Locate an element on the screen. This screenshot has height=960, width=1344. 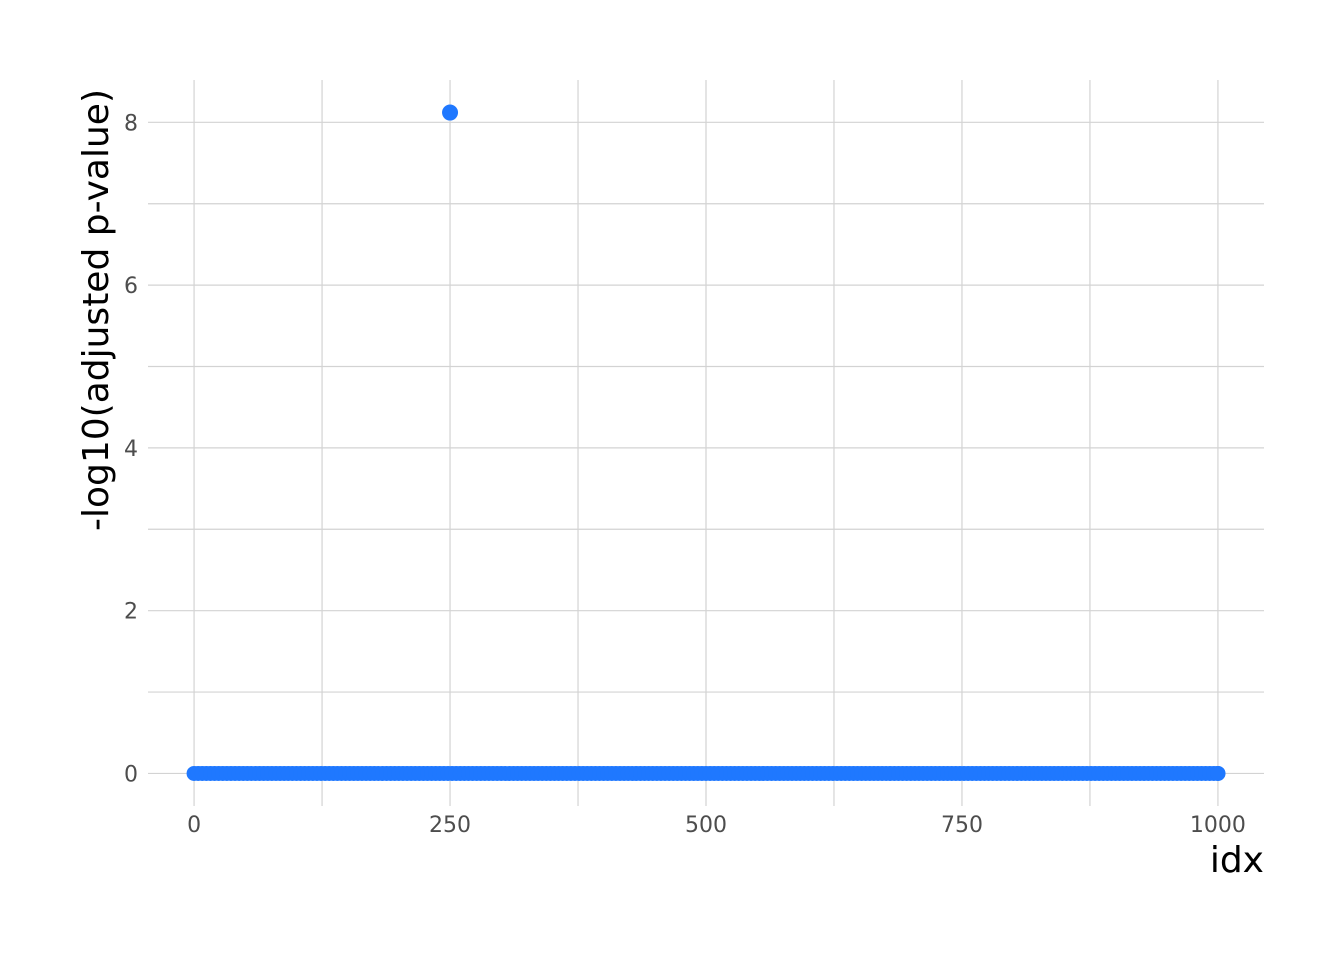
y-tick-label: 8 is located at coordinates (131, 123).